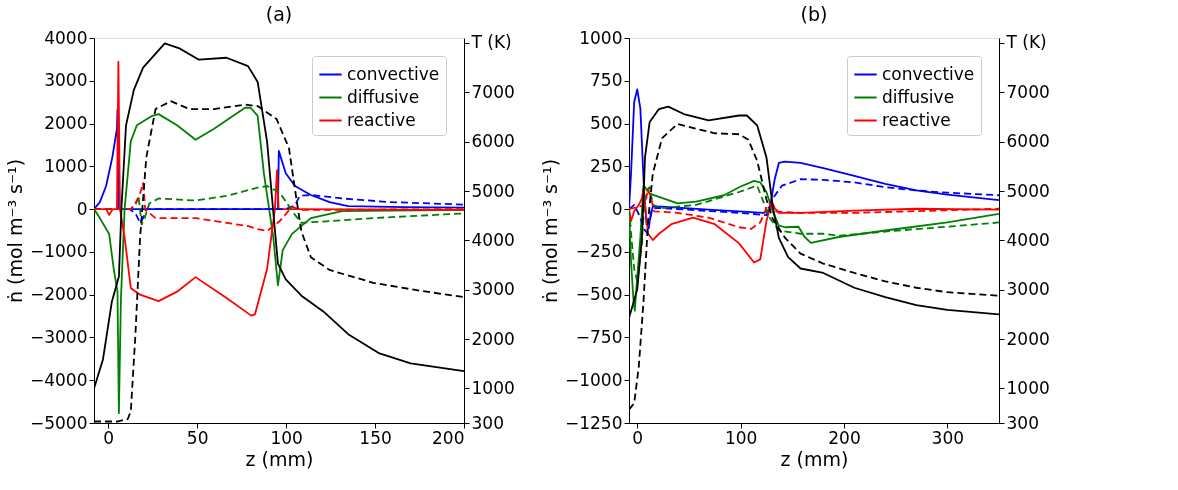  What do you see at coordinates (279, 14) in the screenshot?
I see `chart-title: (a)` at bounding box center [279, 14].